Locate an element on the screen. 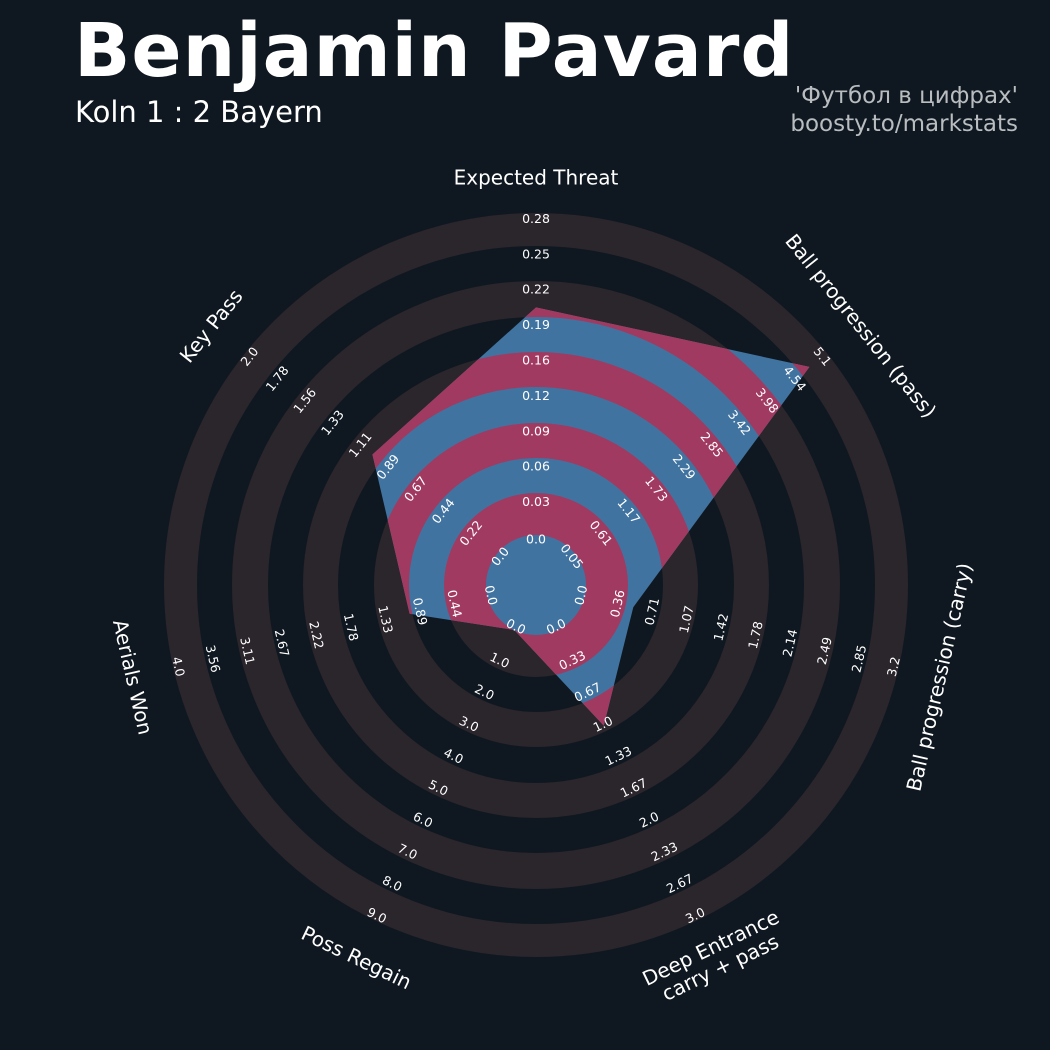 The height and width of the screenshot is (1050, 1050). axis-label-line: Expected Threat is located at coordinates (536, 177).